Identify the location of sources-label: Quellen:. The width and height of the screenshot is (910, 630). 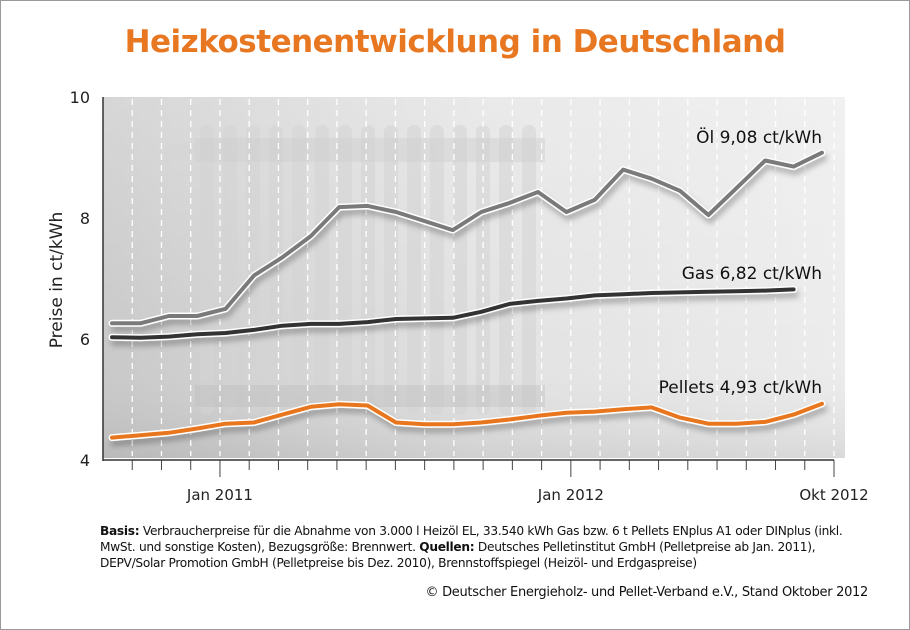
(447, 547).